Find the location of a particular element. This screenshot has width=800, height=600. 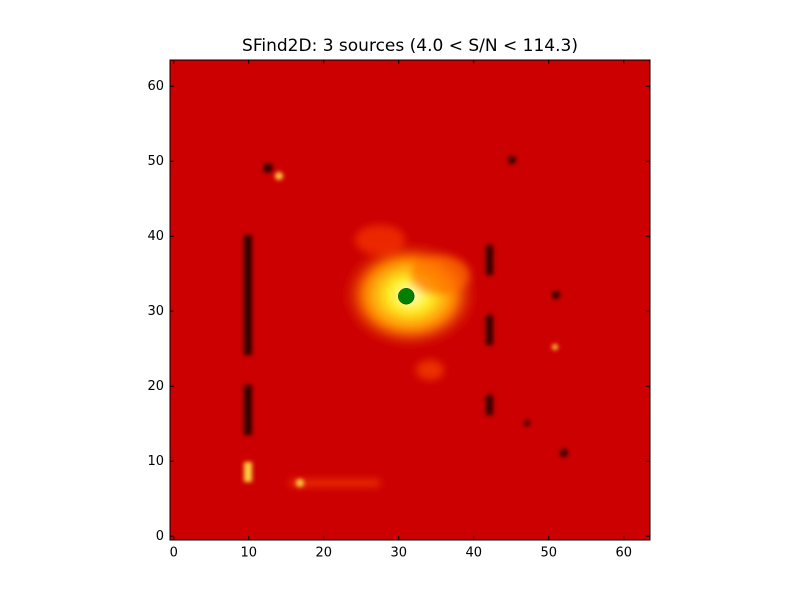

y-tick-label: 40 is located at coordinates (155, 236).